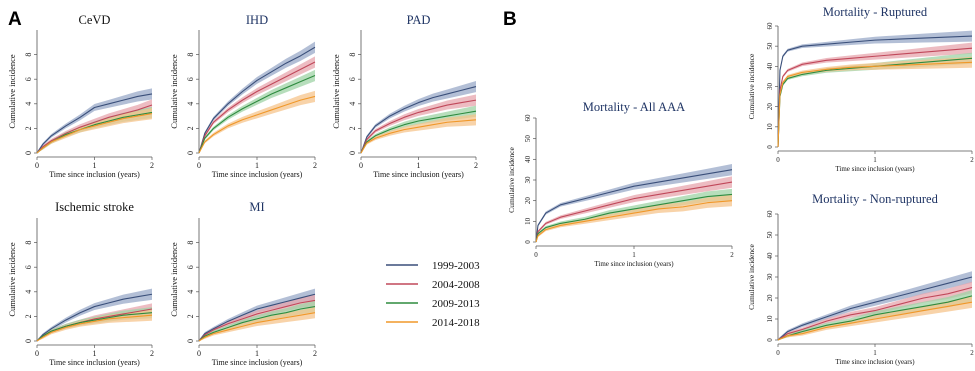 The height and width of the screenshot is (371, 975). What do you see at coordinates (28, 292) in the screenshot?
I see `y-tick-label: 4` at bounding box center [28, 292].